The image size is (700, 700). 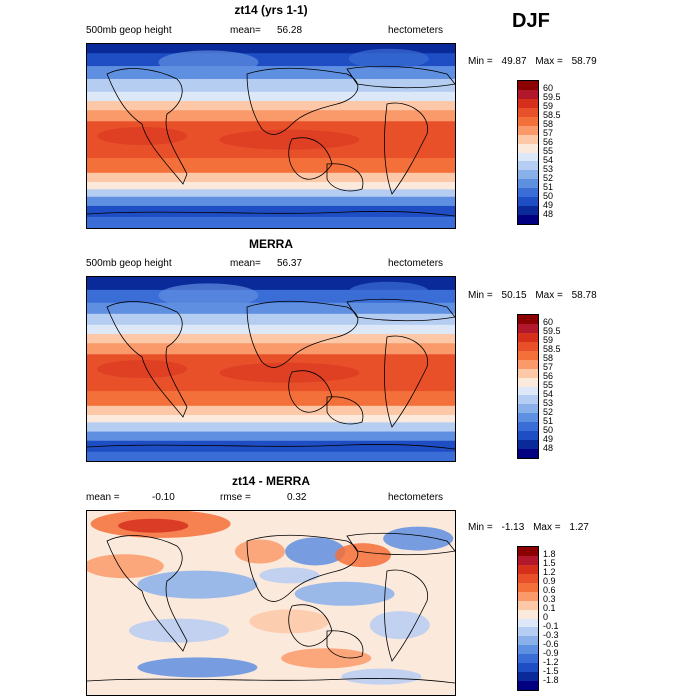 What do you see at coordinates (532, 295) in the screenshot?
I see `panel-2-minmax: Min = 50.15 Max = 58.78` at bounding box center [532, 295].